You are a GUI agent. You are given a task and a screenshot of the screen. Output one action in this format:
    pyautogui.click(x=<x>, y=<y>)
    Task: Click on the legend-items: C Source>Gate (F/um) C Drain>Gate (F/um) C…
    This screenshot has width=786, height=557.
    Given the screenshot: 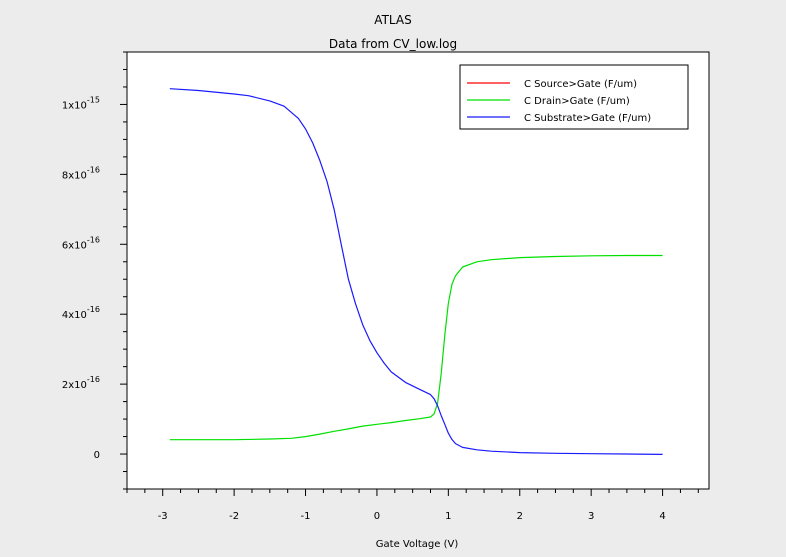 What is the action you would take?
    pyautogui.click(x=559, y=101)
    